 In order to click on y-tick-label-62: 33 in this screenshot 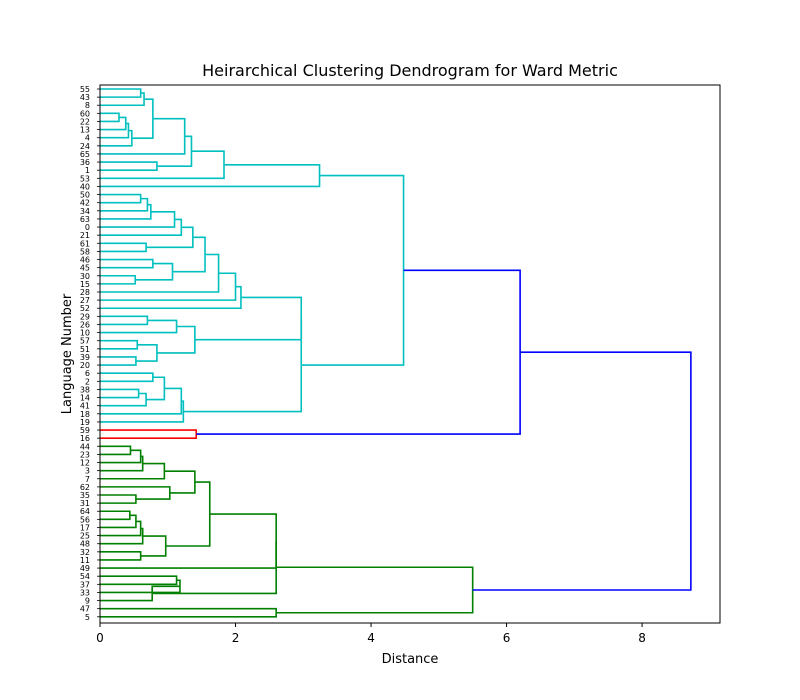, I will do `click(85, 592)`.